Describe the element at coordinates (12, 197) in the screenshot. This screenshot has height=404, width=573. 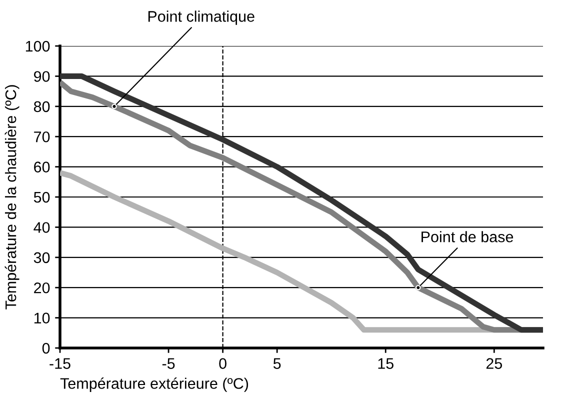
I see `y-axis-title: Température de la chaudière (ºC)` at that location.